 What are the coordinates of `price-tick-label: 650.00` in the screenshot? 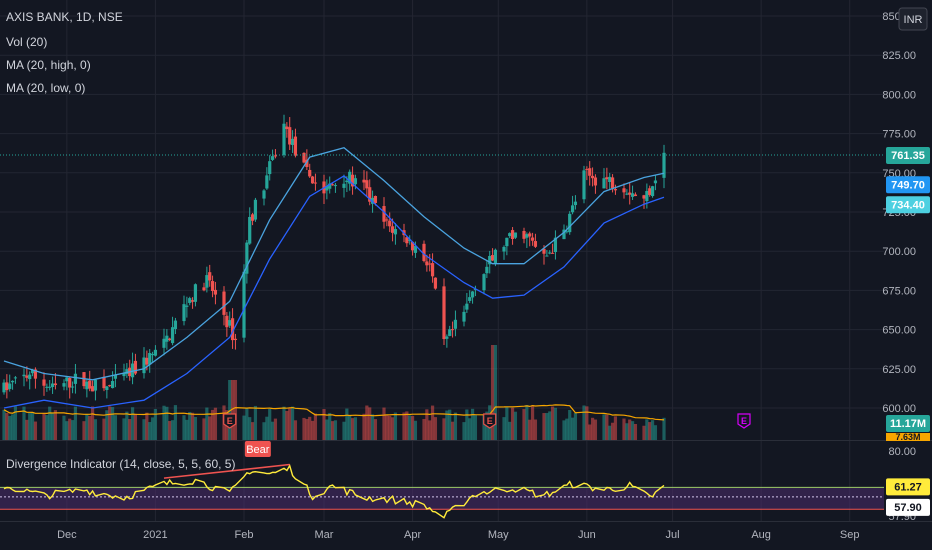 It's located at (899, 331).